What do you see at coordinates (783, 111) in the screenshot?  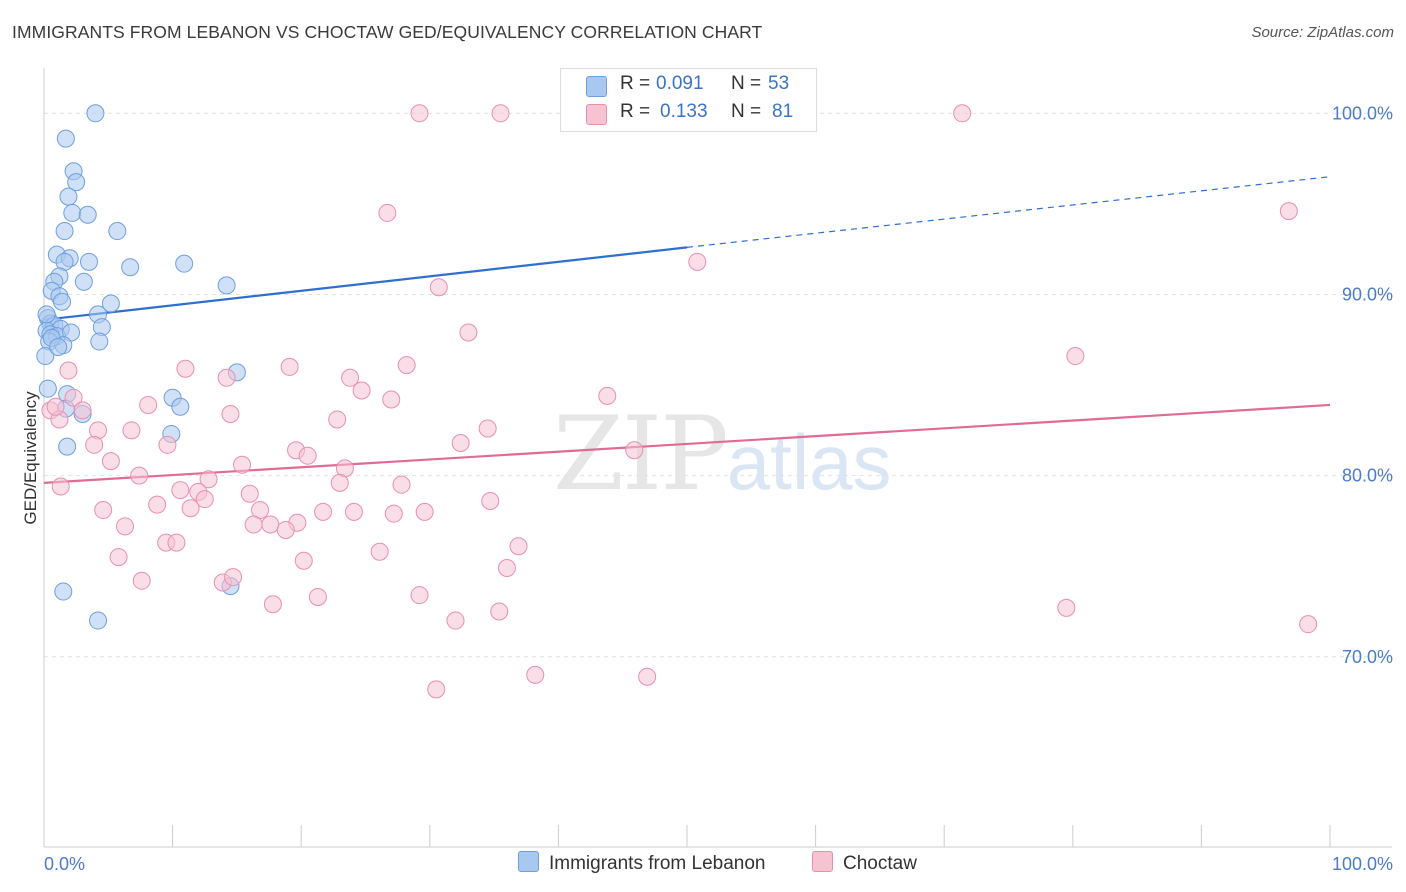 I see `legend-n-value: 81` at bounding box center [783, 111].